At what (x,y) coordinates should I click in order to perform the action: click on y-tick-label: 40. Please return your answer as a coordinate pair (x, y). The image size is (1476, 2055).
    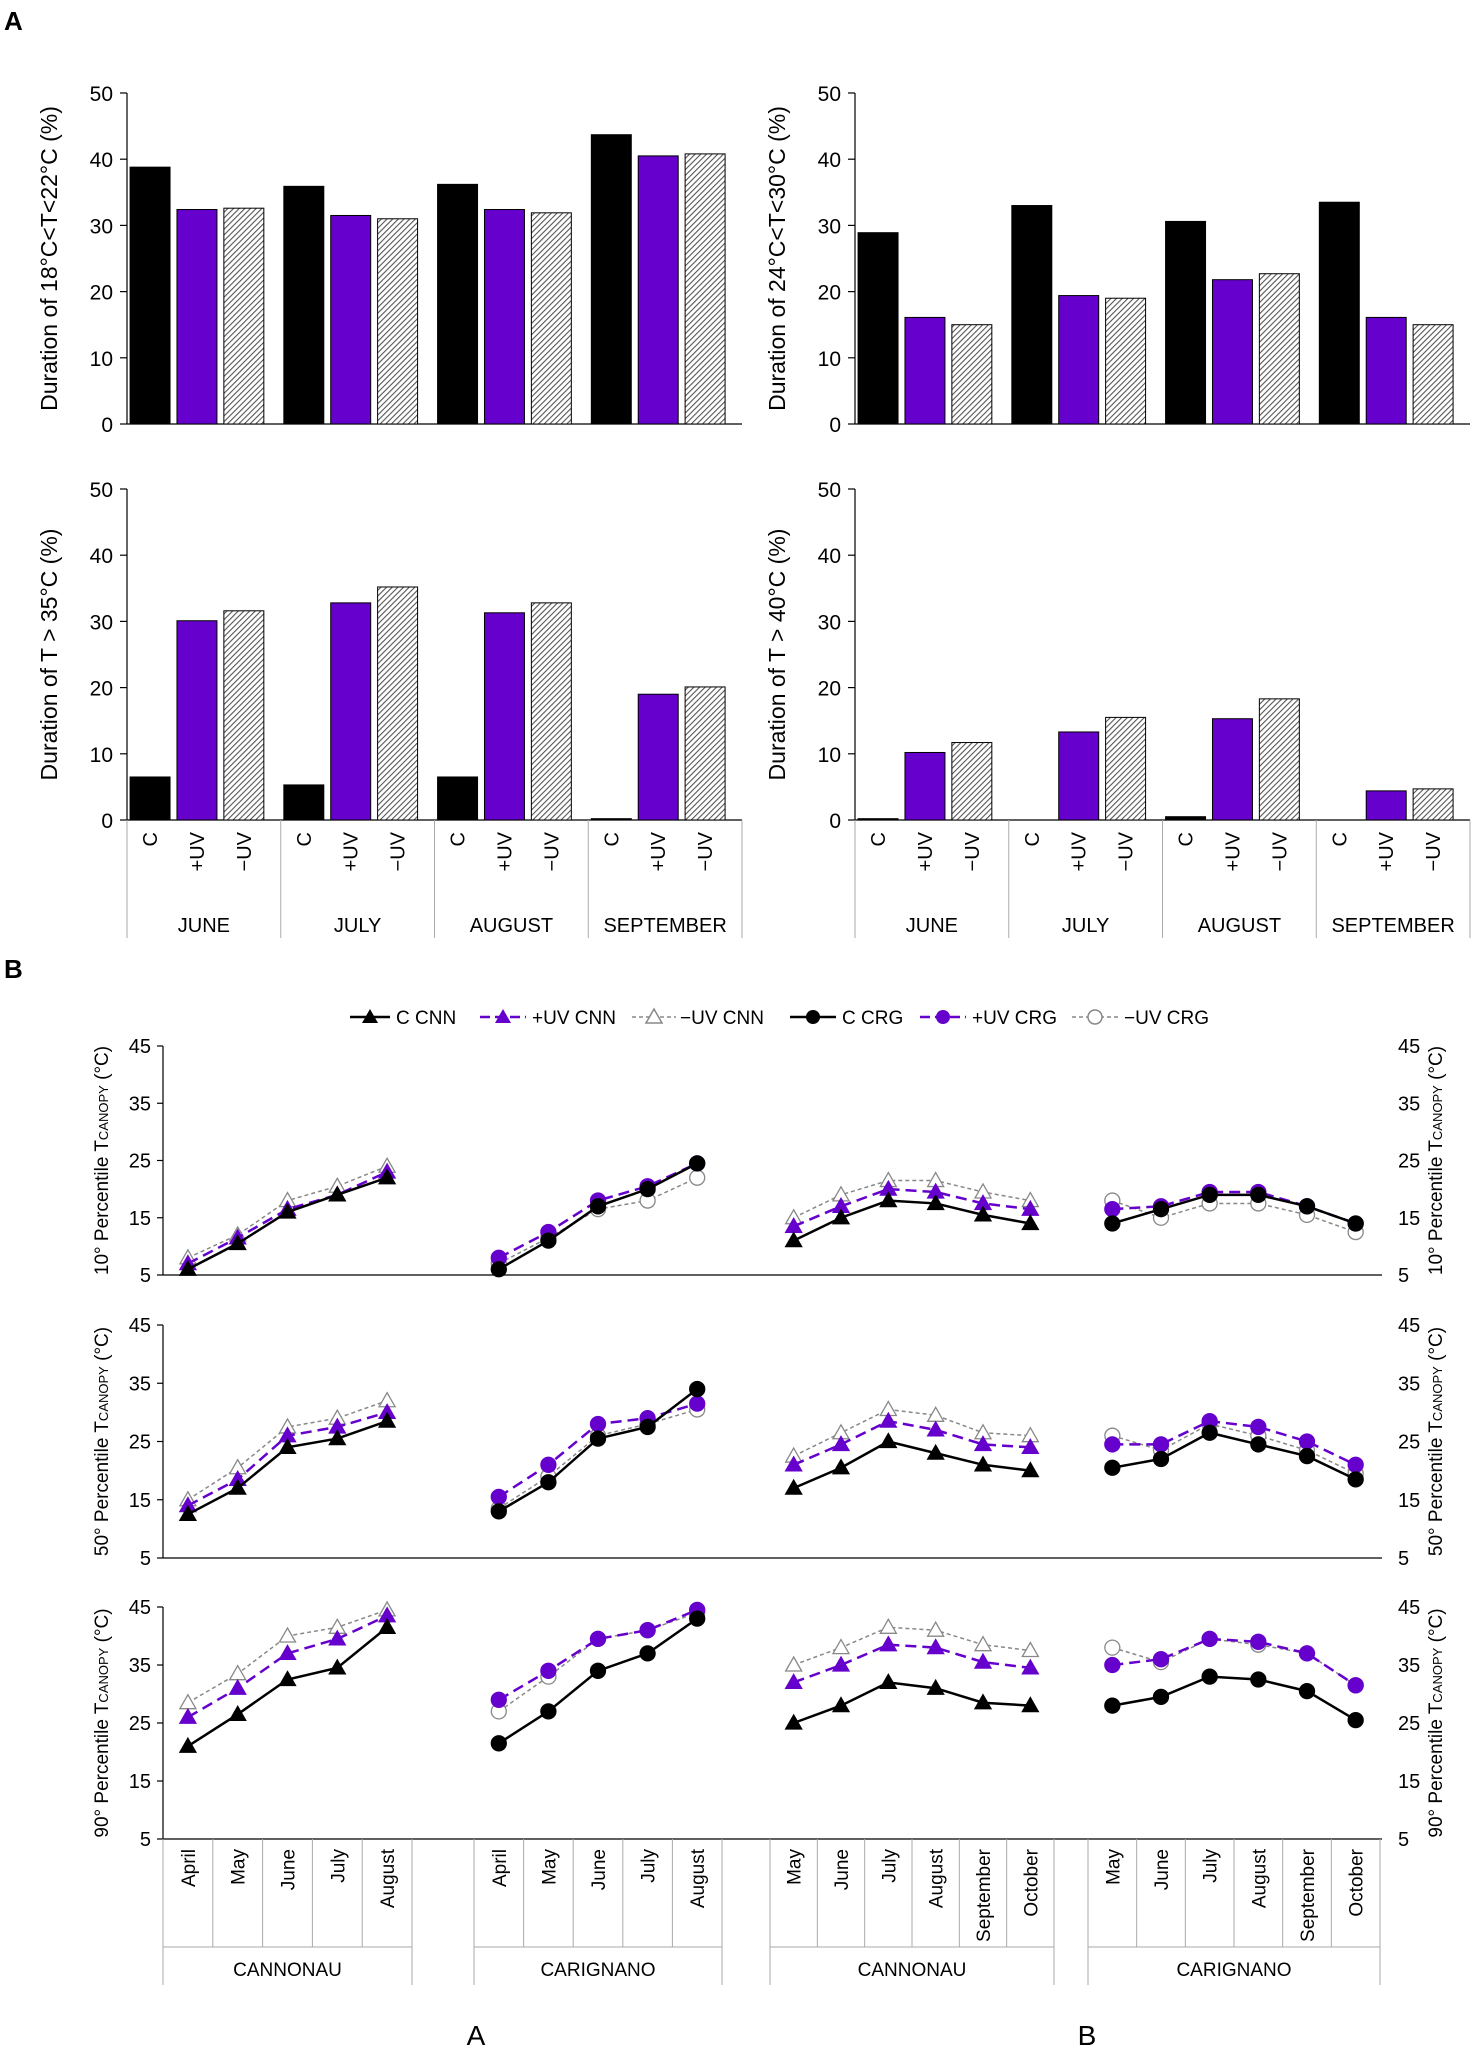
    Looking at the image, I should click on (101, 160).